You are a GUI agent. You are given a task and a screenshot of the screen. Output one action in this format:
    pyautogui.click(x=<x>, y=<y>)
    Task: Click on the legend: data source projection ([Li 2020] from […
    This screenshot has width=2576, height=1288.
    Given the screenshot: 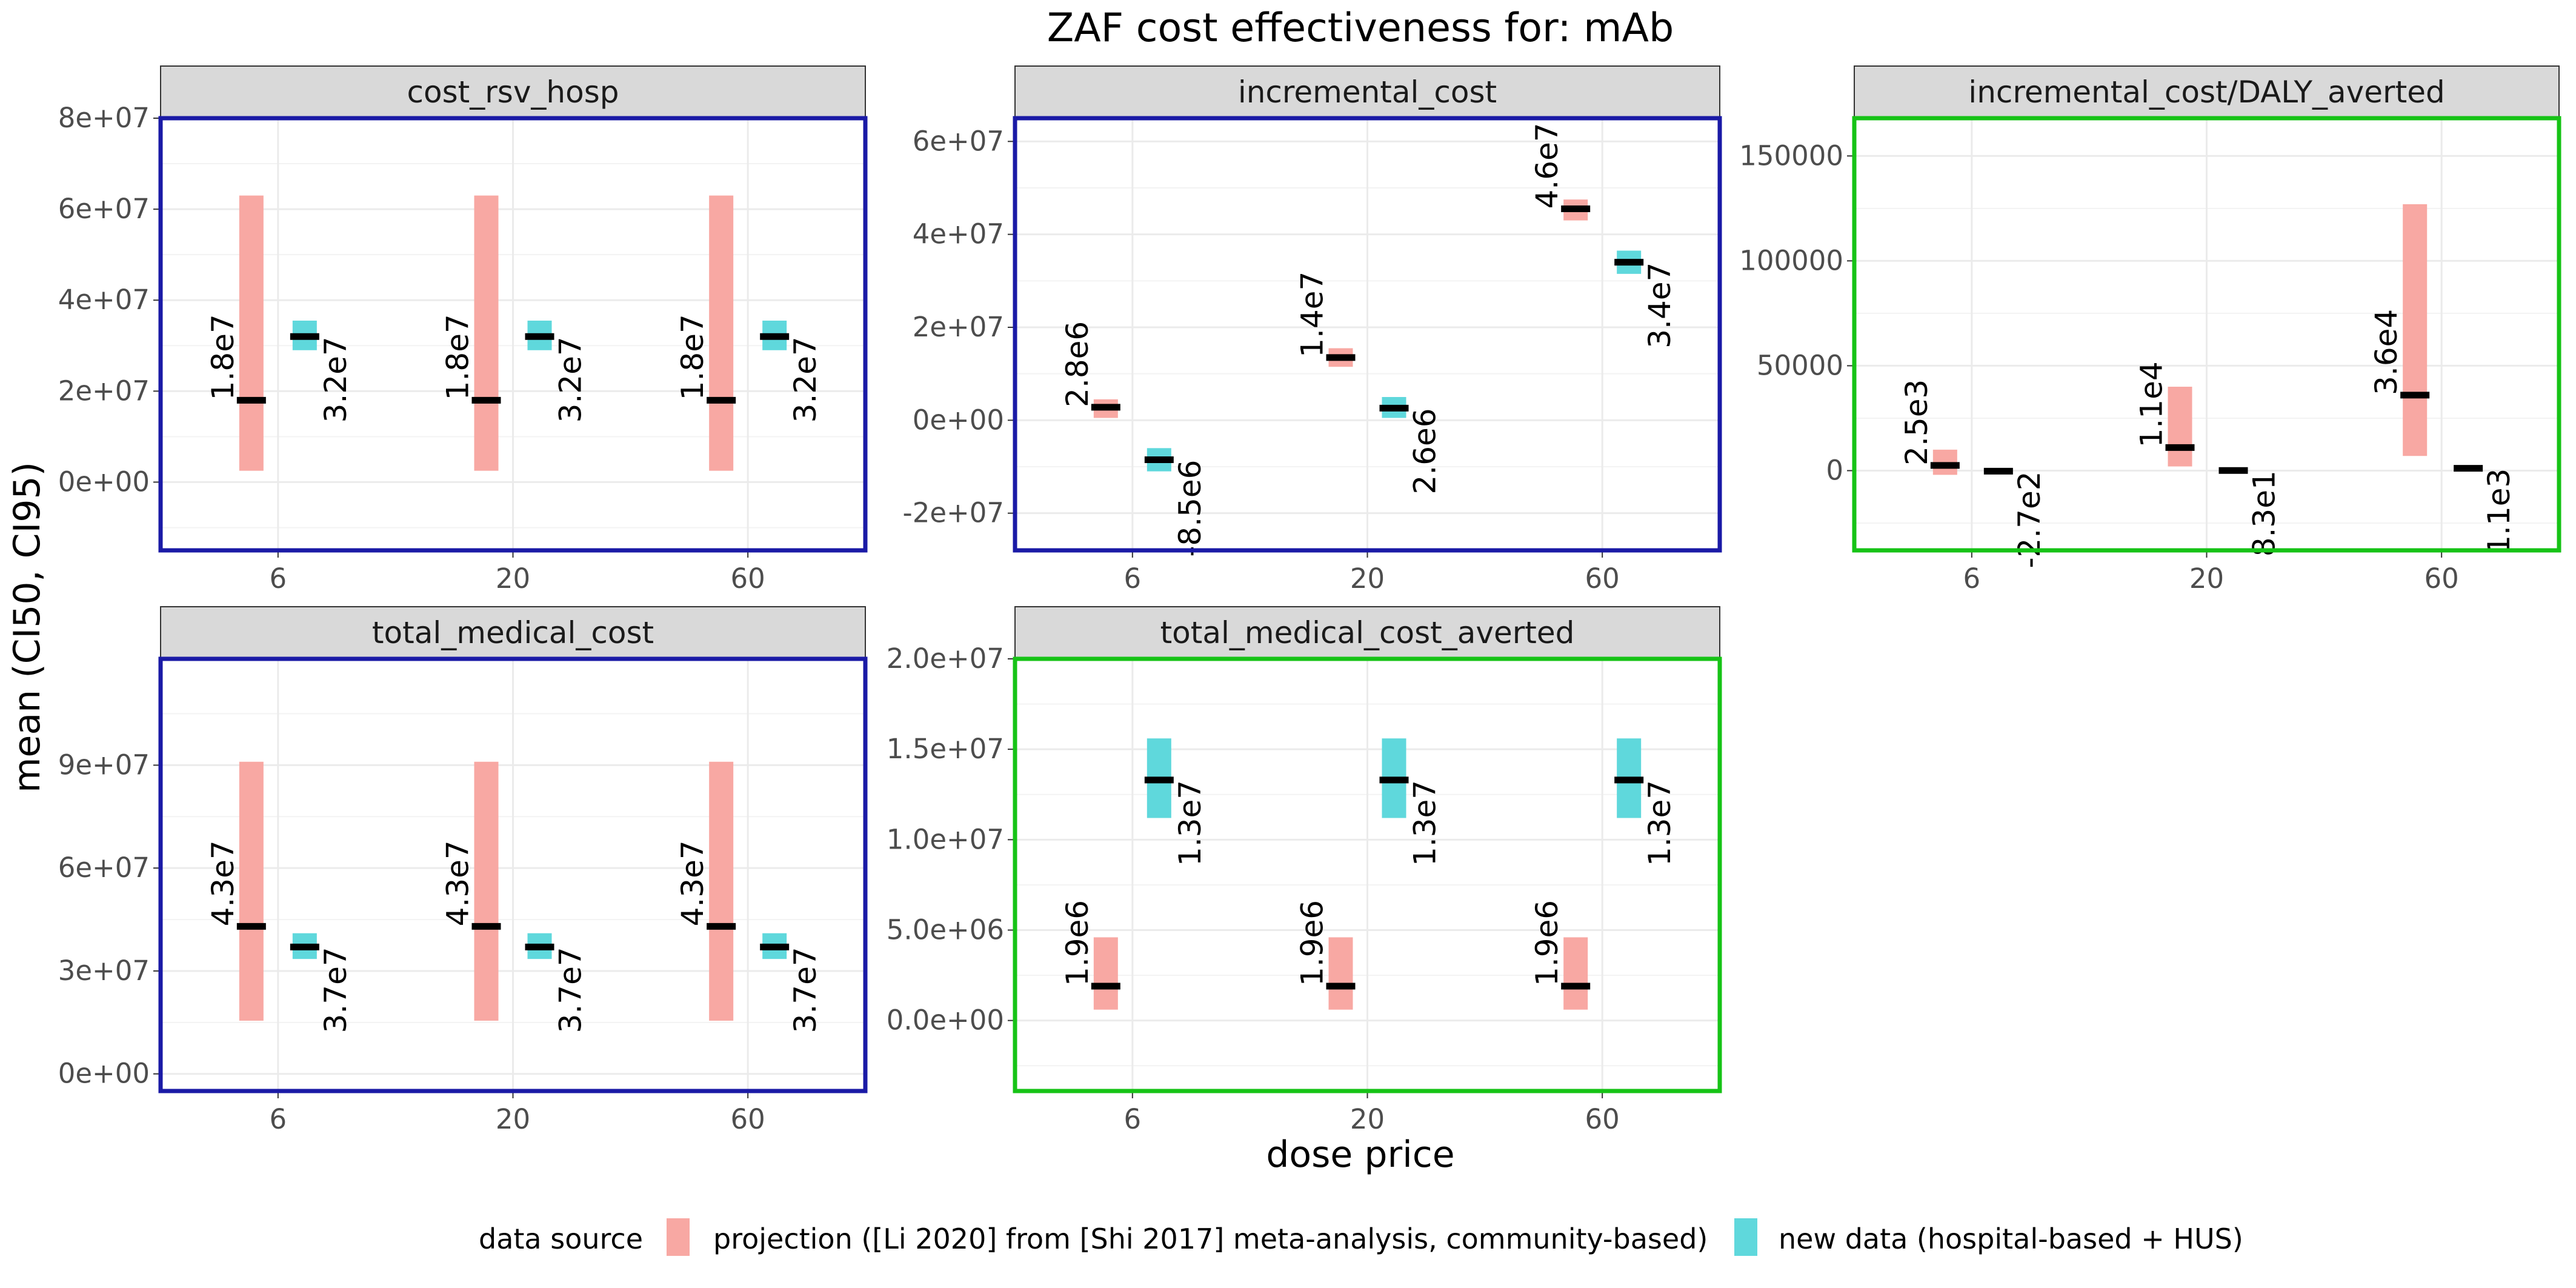 What is the action you would take?
    pyautogui.click(x=1361, y=1237)
    